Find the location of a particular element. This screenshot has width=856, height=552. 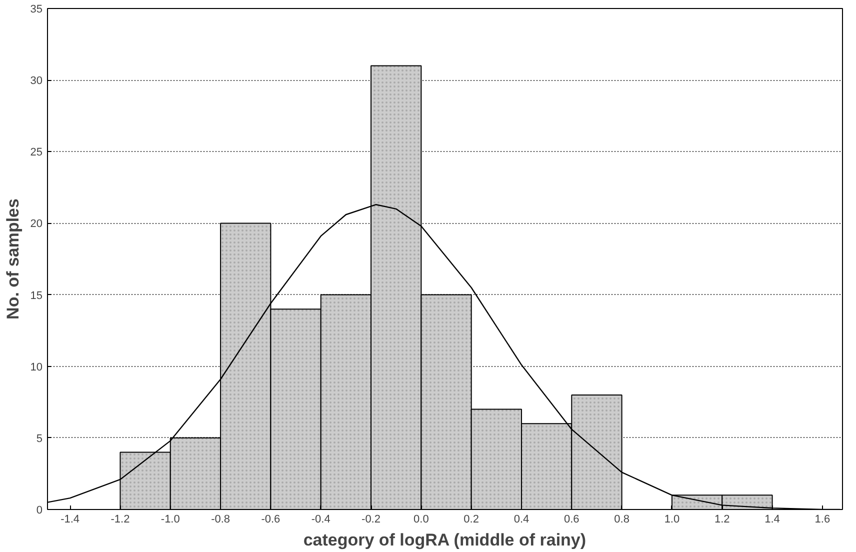

y-tick-label: 35 is located at coordinates (36, 10).